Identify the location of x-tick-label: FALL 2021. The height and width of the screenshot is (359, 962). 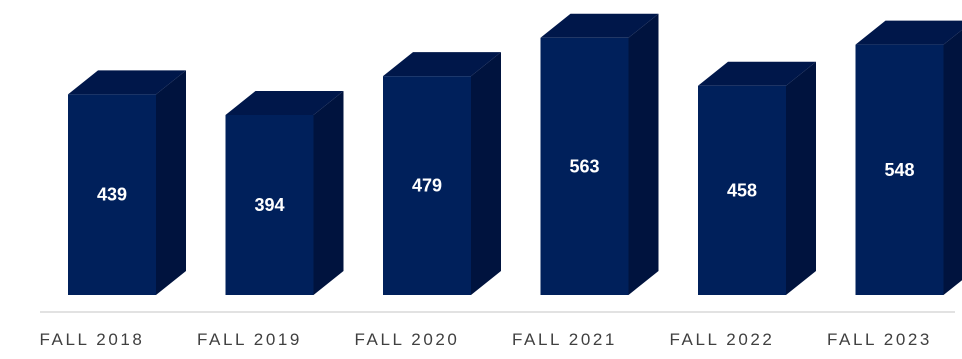
(564, 339).